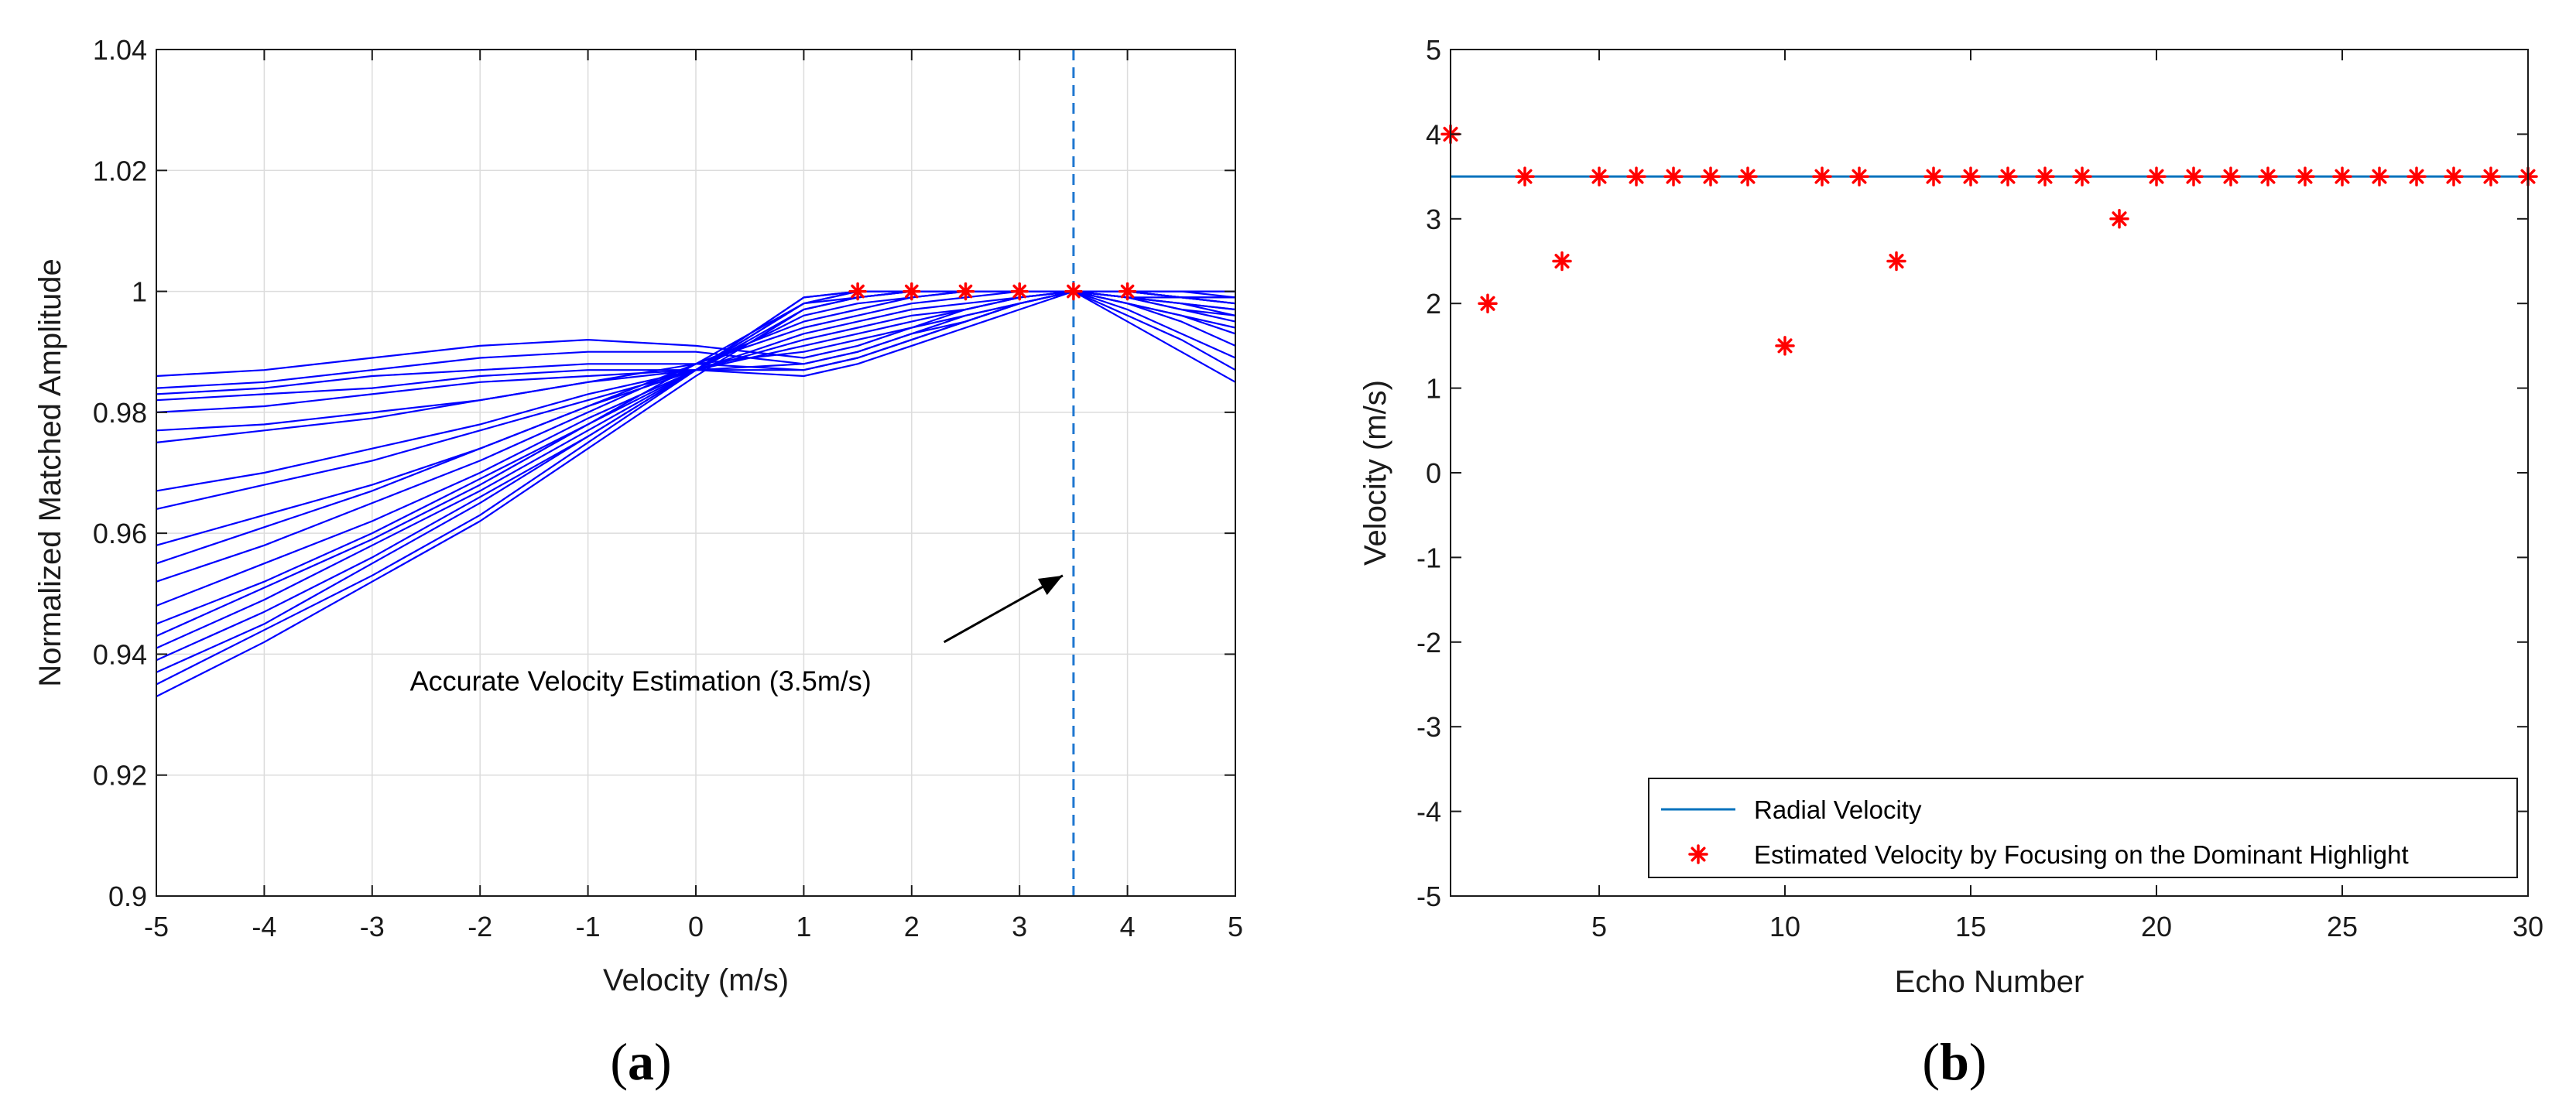 The width and height of the screenshot is (2576, 1115). Describe the element at coordinates (1375, 473) in the screenshot. I see `chart-b-y-axis-label: Velocity (m/s)` at that location.